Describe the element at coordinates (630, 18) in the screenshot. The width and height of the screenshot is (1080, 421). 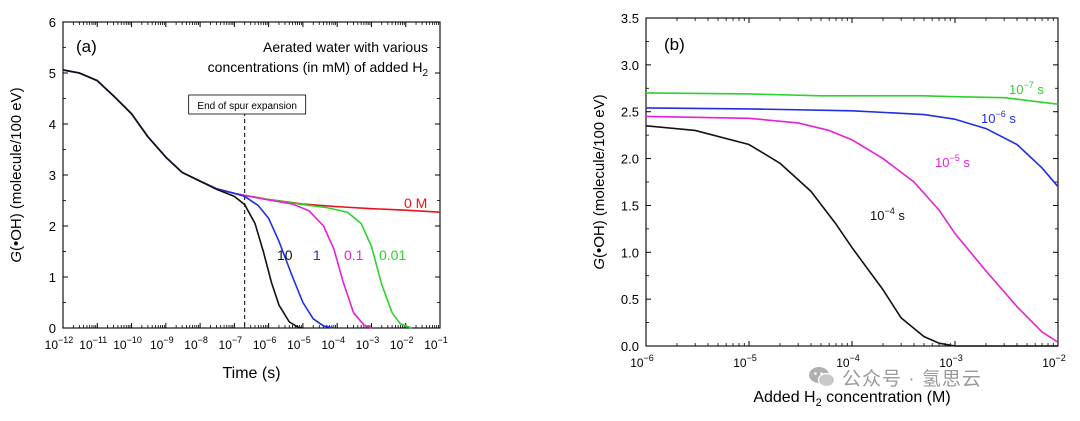
I see `panel-b-y-tick-label: 3.5` at that location.